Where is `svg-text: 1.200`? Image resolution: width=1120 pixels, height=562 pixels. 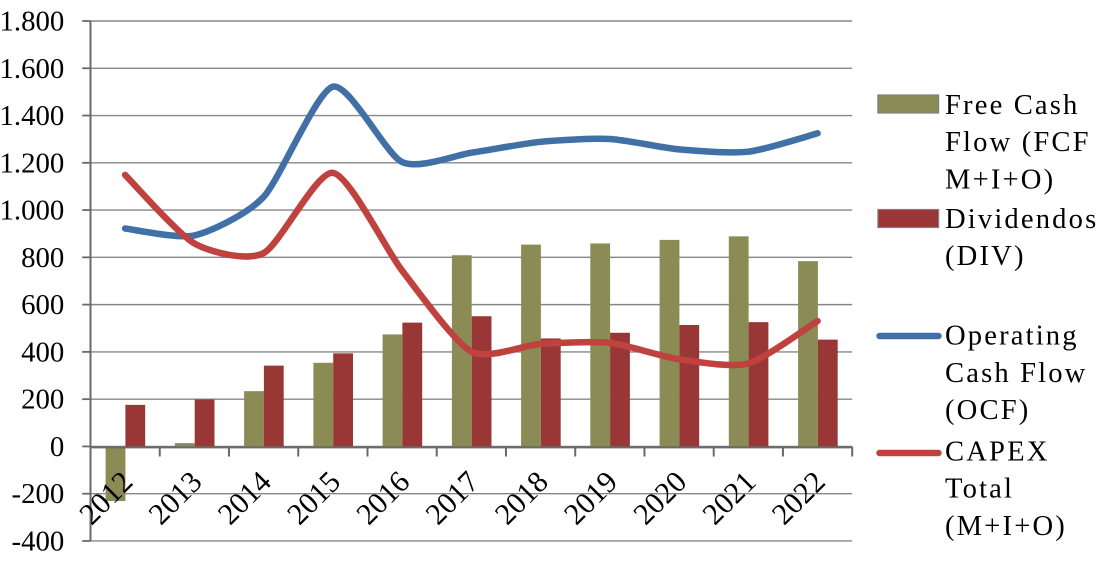 svg-text: 1.200 is located at coordinates (32, 163).